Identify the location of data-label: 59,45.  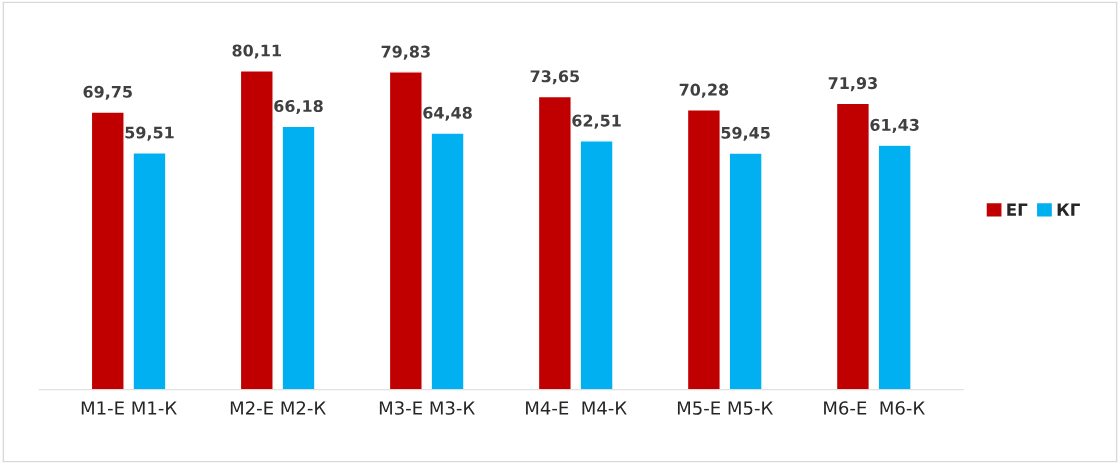
(745, 133).